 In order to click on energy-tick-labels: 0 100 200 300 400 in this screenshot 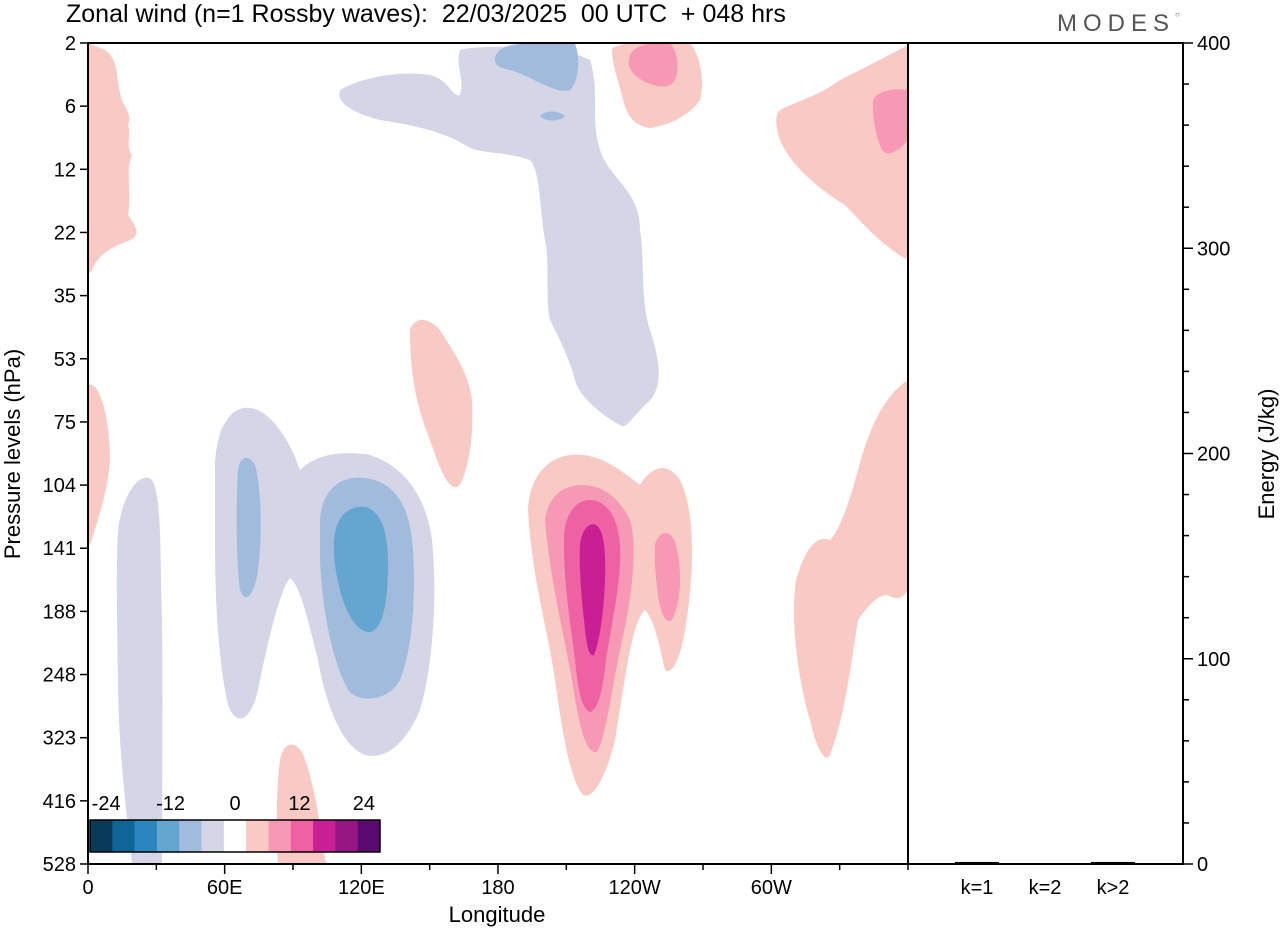, I will do `click(1213, 454)`.